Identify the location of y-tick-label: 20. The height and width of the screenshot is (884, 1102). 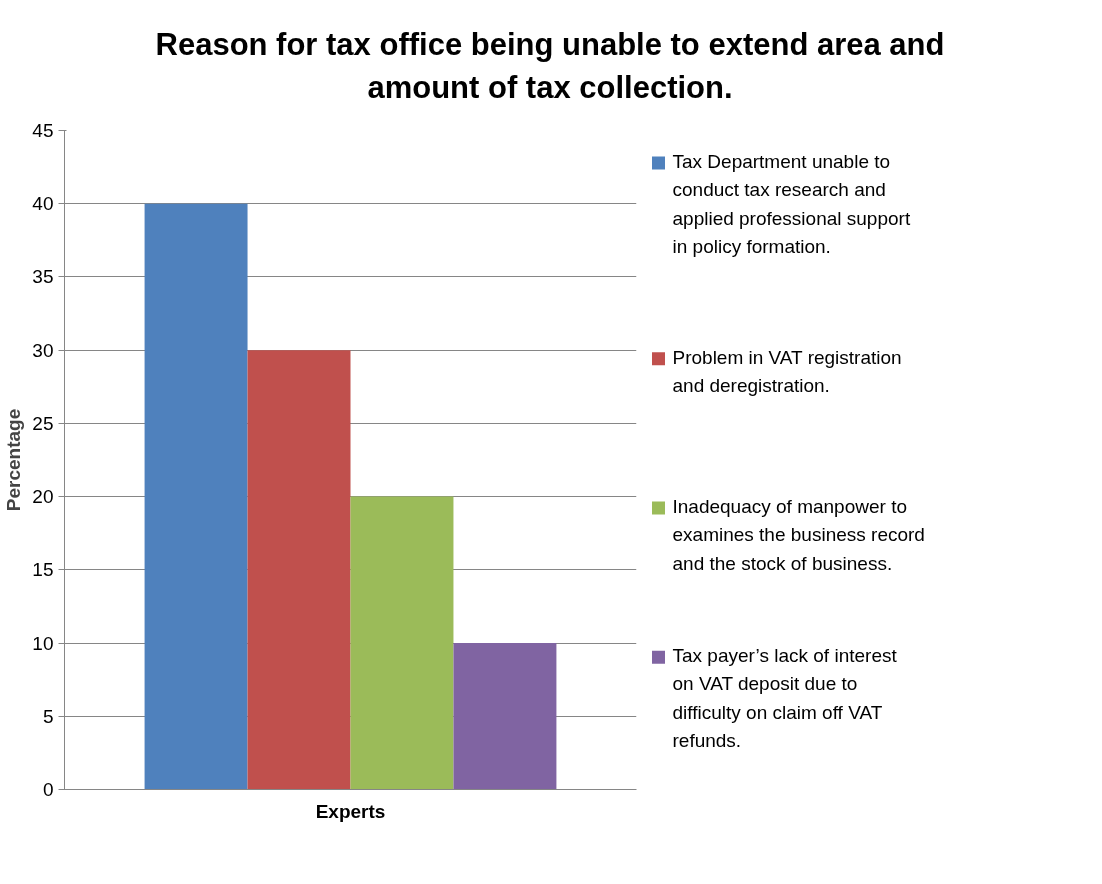
(43, 497).